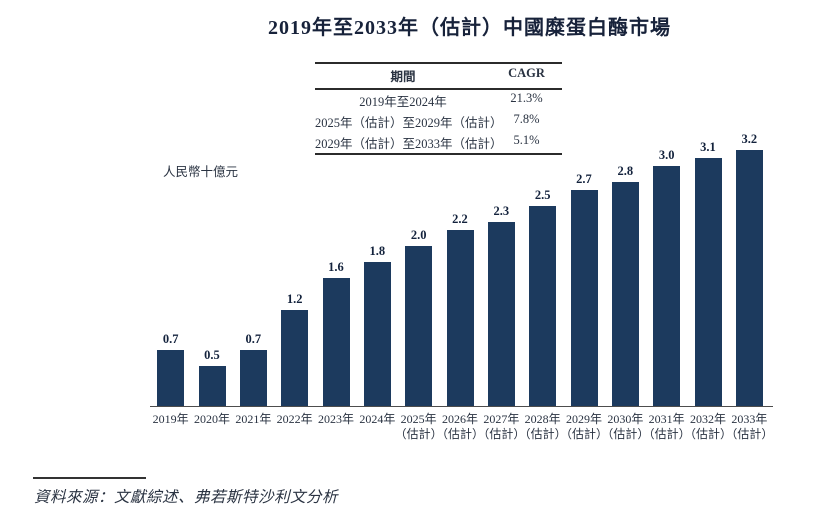 This screenshot has width=814, height=517. What do you see at coordinates (469, 28) in the screenshot?
I see `chart-title: 2019年至2033年（估計）中國糜蛋白酶市場` at bounding box center [469, 28].